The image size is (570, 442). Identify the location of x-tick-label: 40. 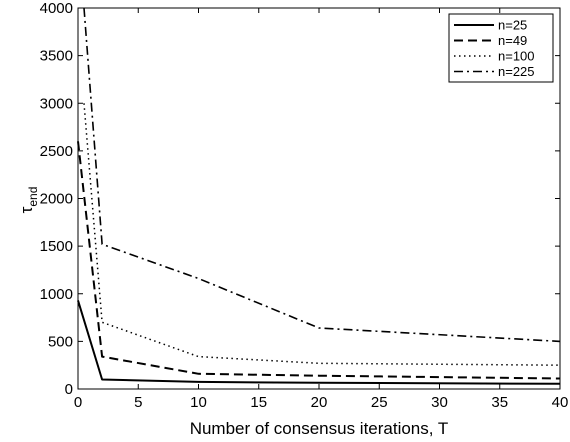
(560, 402).